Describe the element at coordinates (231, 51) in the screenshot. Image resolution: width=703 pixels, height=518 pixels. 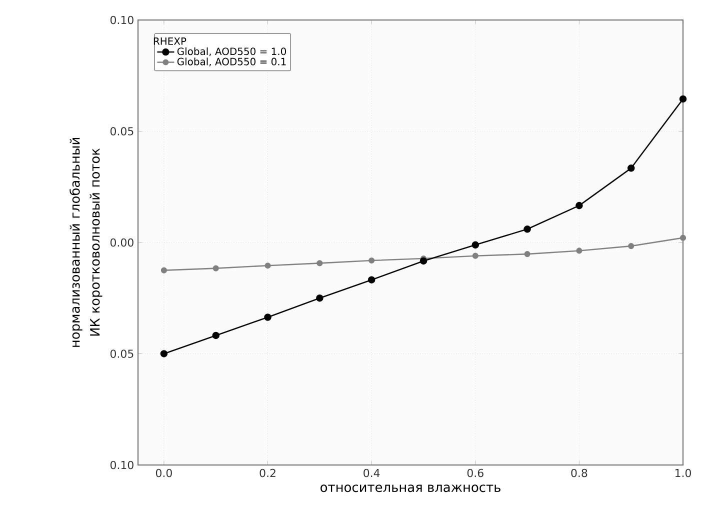
I see `legend-label: Global, AOD550 = 1.0` at that location.